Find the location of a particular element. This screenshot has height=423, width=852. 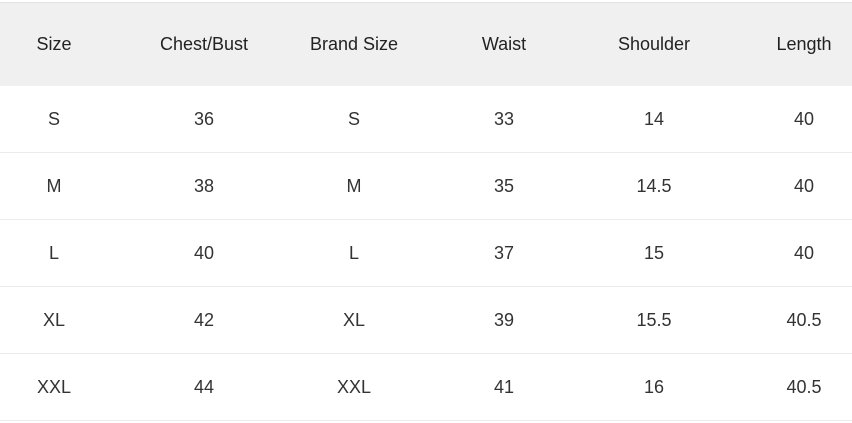

table-cell: 14 is located at coordinates (654, 119).